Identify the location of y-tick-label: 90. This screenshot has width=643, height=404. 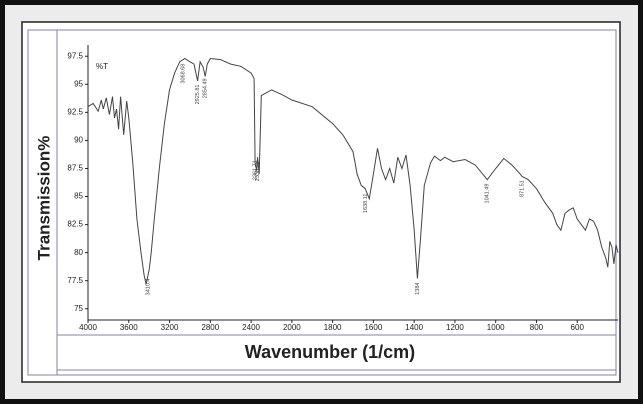
(78, 140).